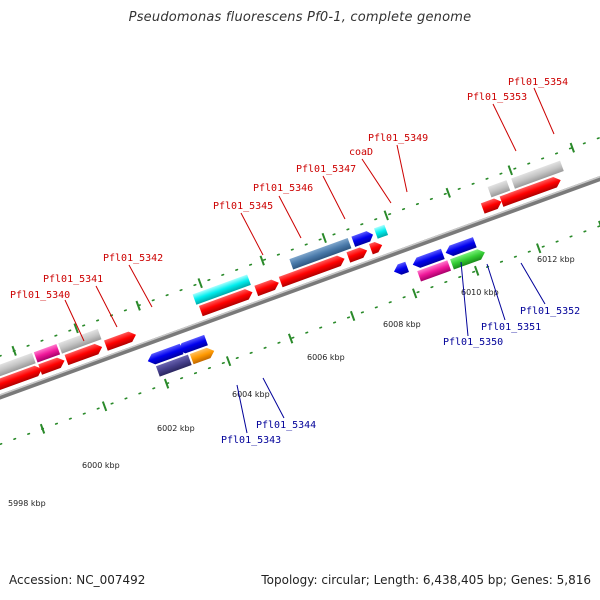  Describe the element at coordinates (133, 258) in the screenshot. I see `gene-label: Pfl01_5342` at that location.